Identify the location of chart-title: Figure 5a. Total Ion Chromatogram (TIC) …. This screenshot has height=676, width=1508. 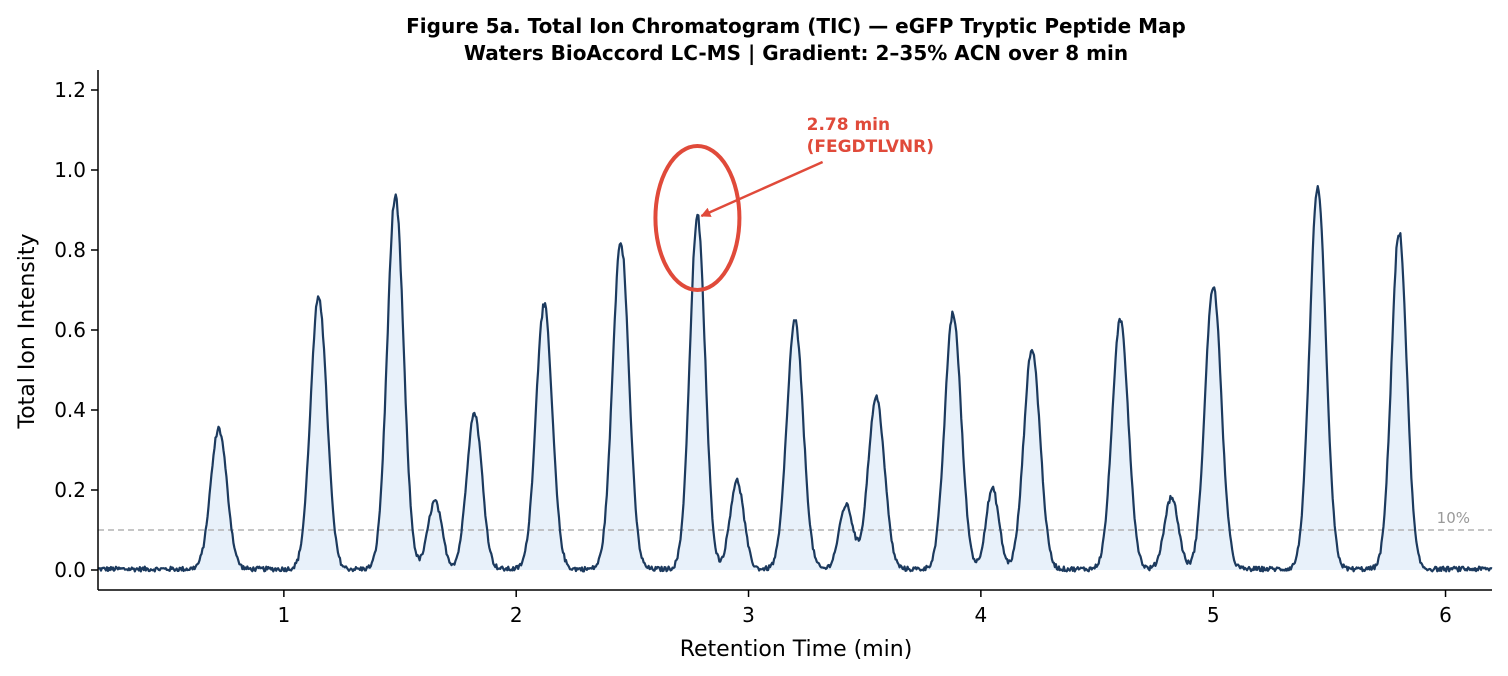
(796, 26).